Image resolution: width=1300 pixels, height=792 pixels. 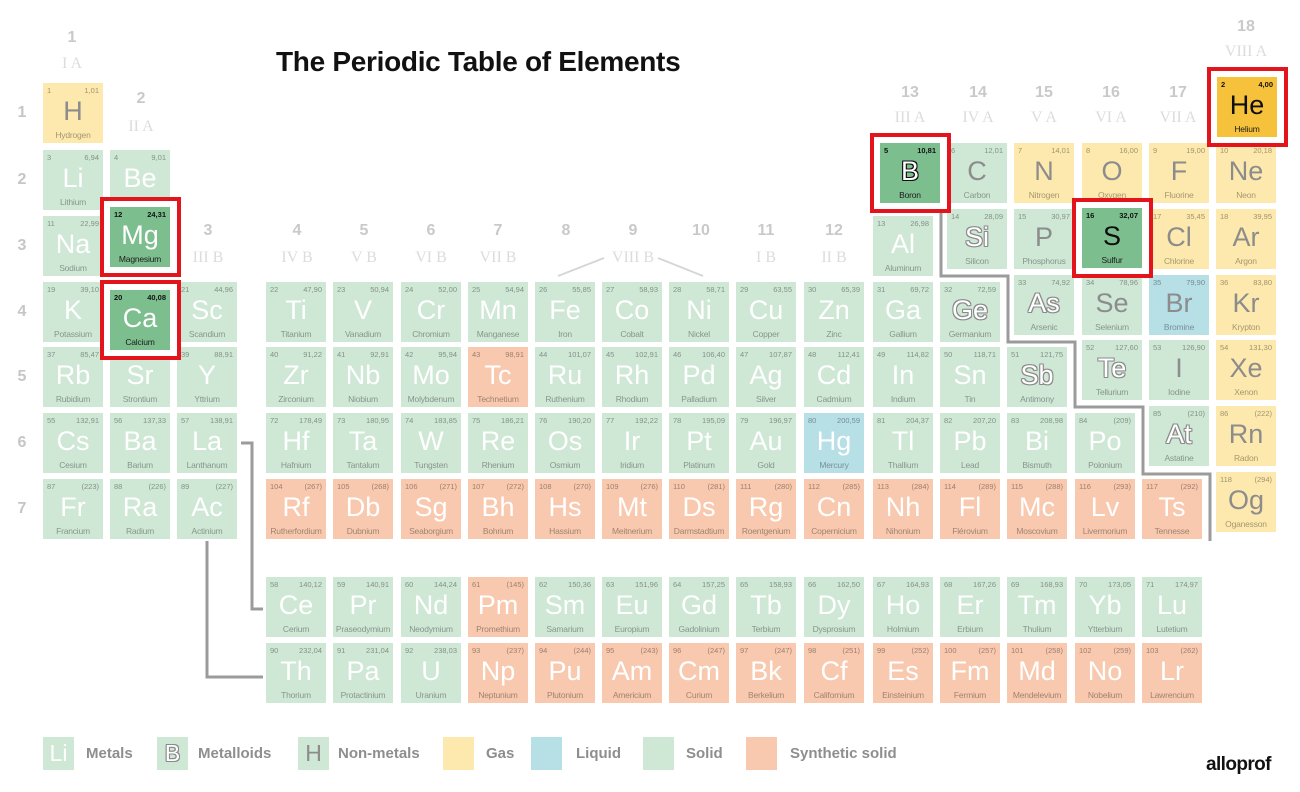 What do you see at coordinates (1043, 237) in the screenshot?
I see `element-symbol: P` at bounding box center [1043, 237].